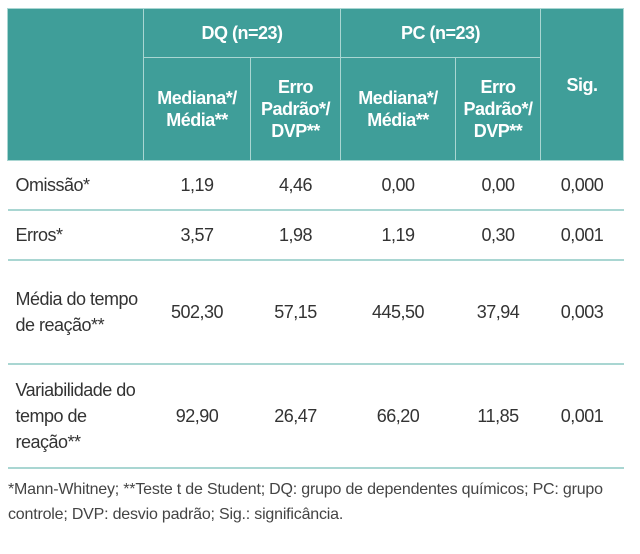  Describe the element at coordinates (75, 312) in the screenshot. I see `row-label: Média do tempo de reação**` at that location.